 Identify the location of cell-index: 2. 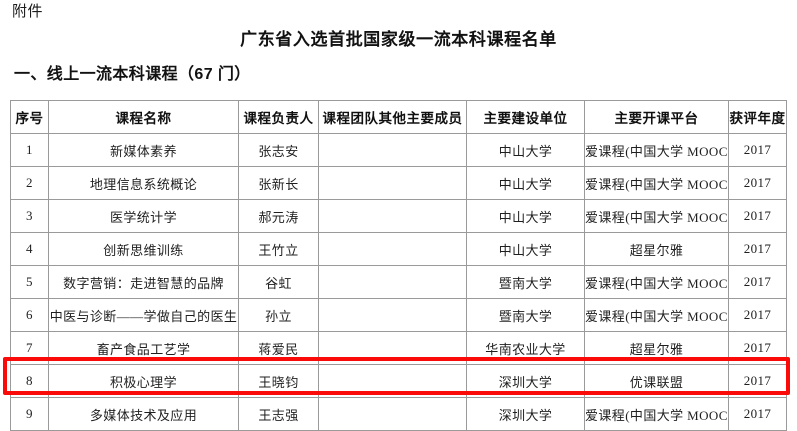
(29, 183).